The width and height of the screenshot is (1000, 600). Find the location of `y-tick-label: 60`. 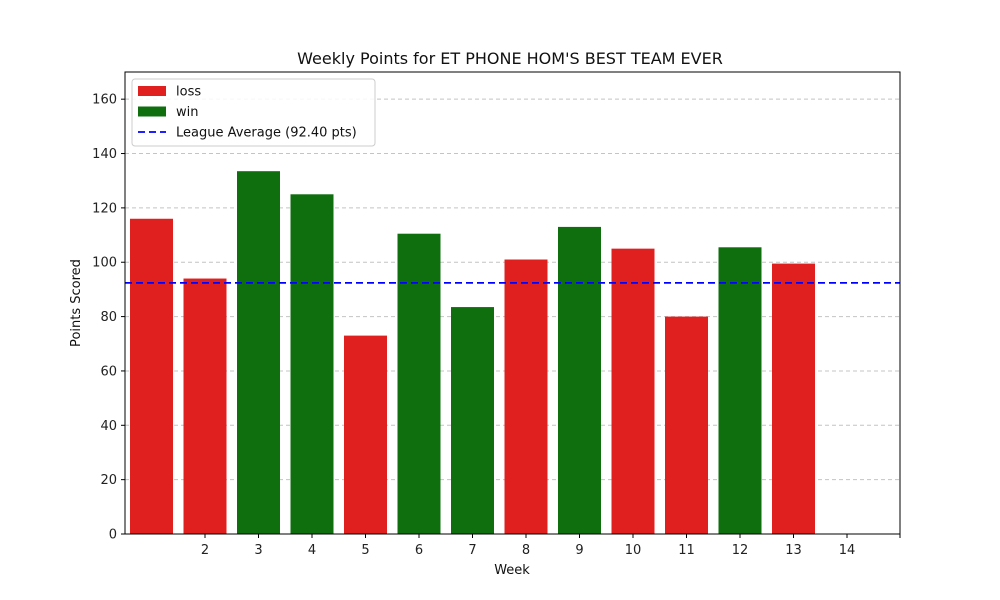

y-tick-label: 60 is located at coordinates (108, 371).